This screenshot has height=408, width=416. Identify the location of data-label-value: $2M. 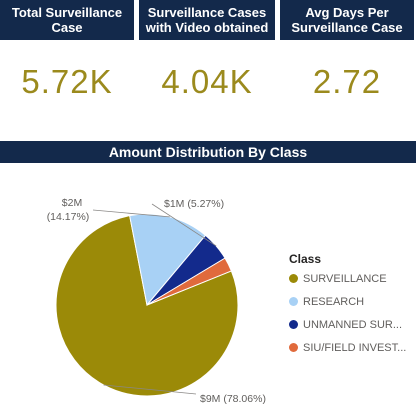
(72, 203).